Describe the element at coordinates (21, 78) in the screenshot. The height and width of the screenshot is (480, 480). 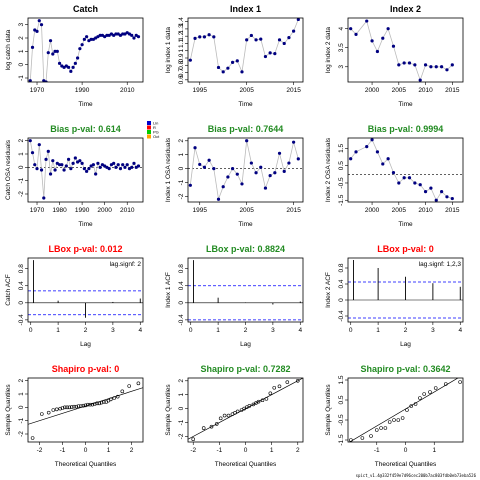
I see `y-tick-label: -1` at that location.